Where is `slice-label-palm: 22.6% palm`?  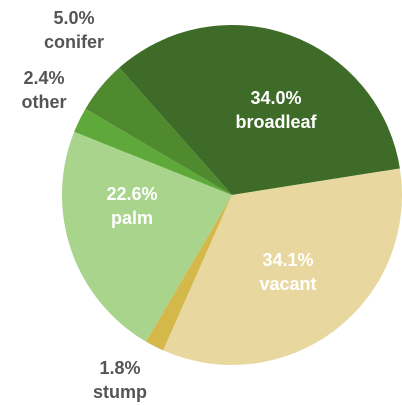 slice-label-palm: 22.6% palm is located at coordinates (131, 206).